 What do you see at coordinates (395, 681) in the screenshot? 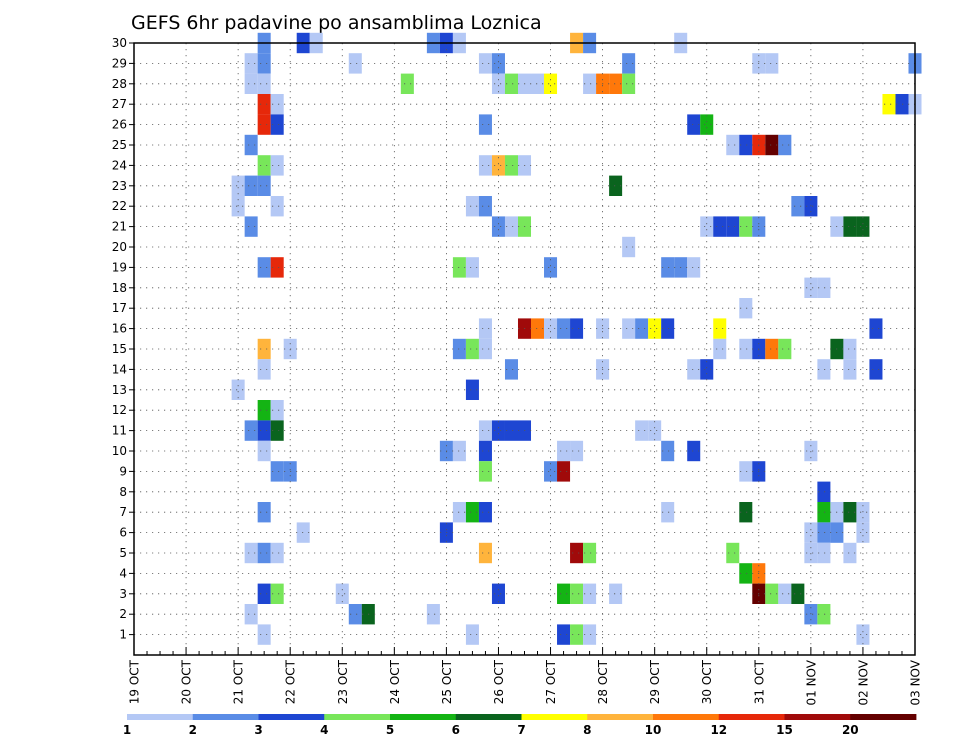
I see `x-tick-label: 24 OCT` at bounding box center [395, 681].